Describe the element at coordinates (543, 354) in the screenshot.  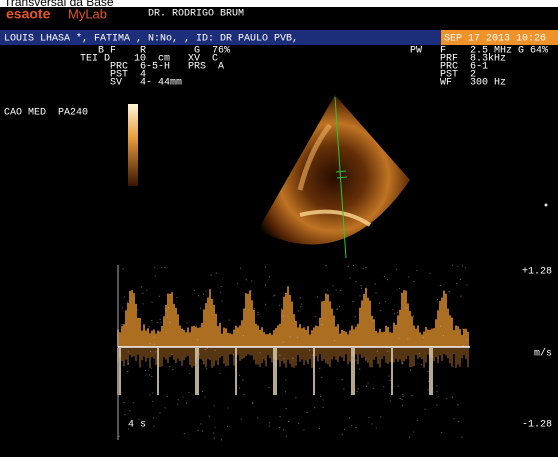
I see `scale-unit: m/s` at that location.